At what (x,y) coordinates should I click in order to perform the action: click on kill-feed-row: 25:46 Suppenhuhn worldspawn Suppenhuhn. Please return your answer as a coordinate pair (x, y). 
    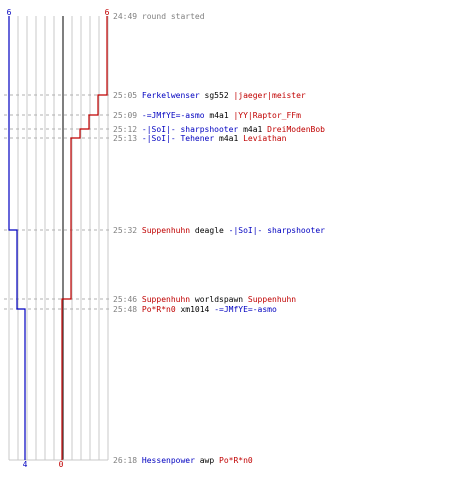
    Looking at the image, I should click on (204, 299).